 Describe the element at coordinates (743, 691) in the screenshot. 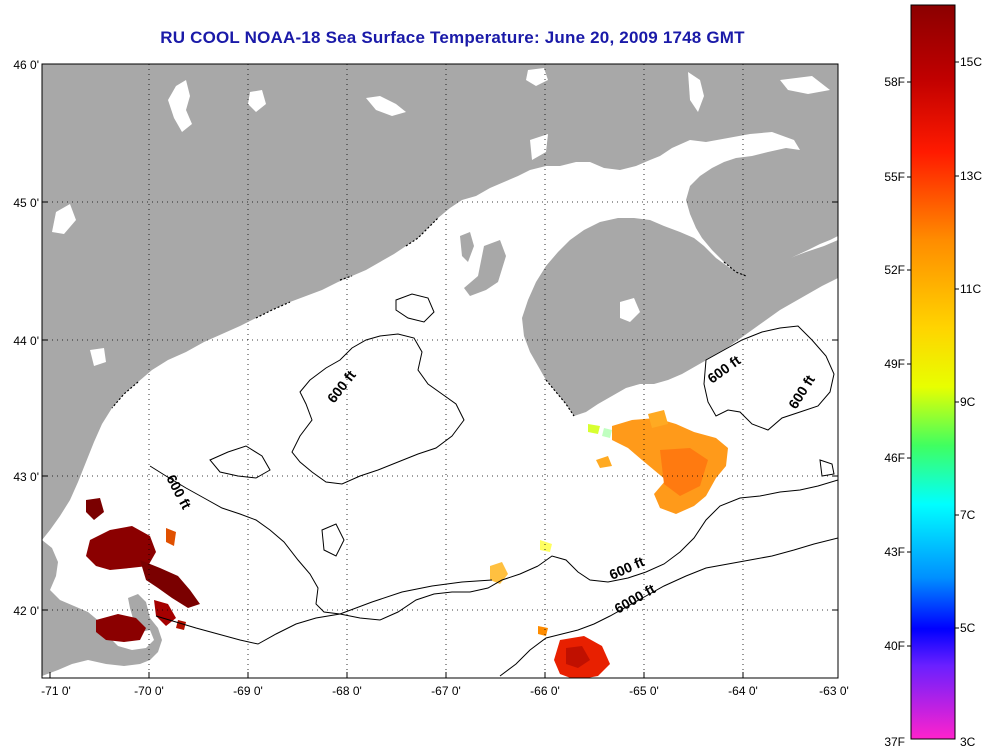

I see `lon-label: -64 0'` at that location.